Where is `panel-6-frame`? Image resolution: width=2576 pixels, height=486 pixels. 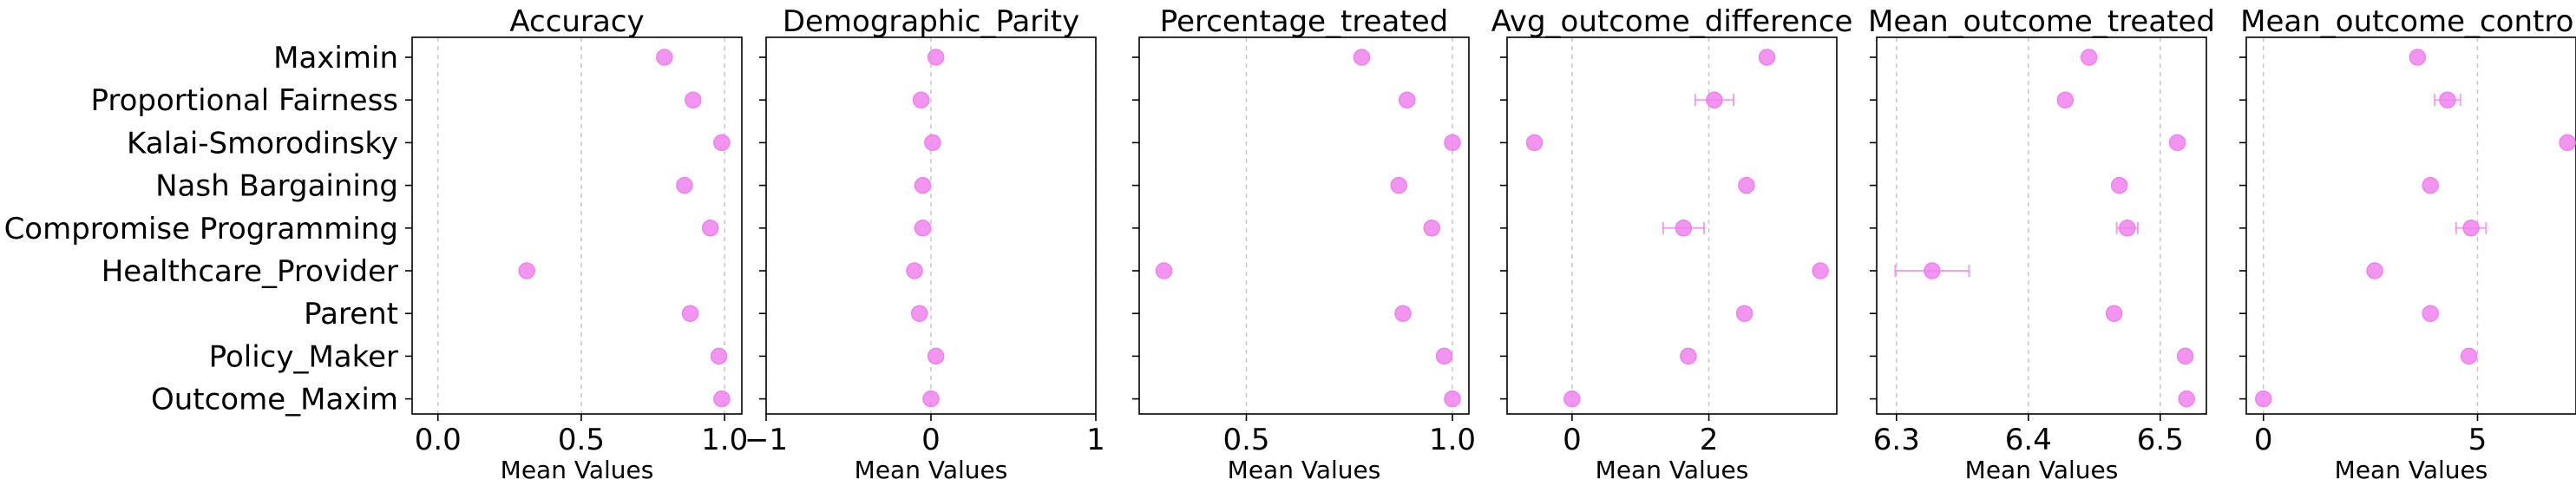
panel-6-frame is located at coordinates (2410, 225).